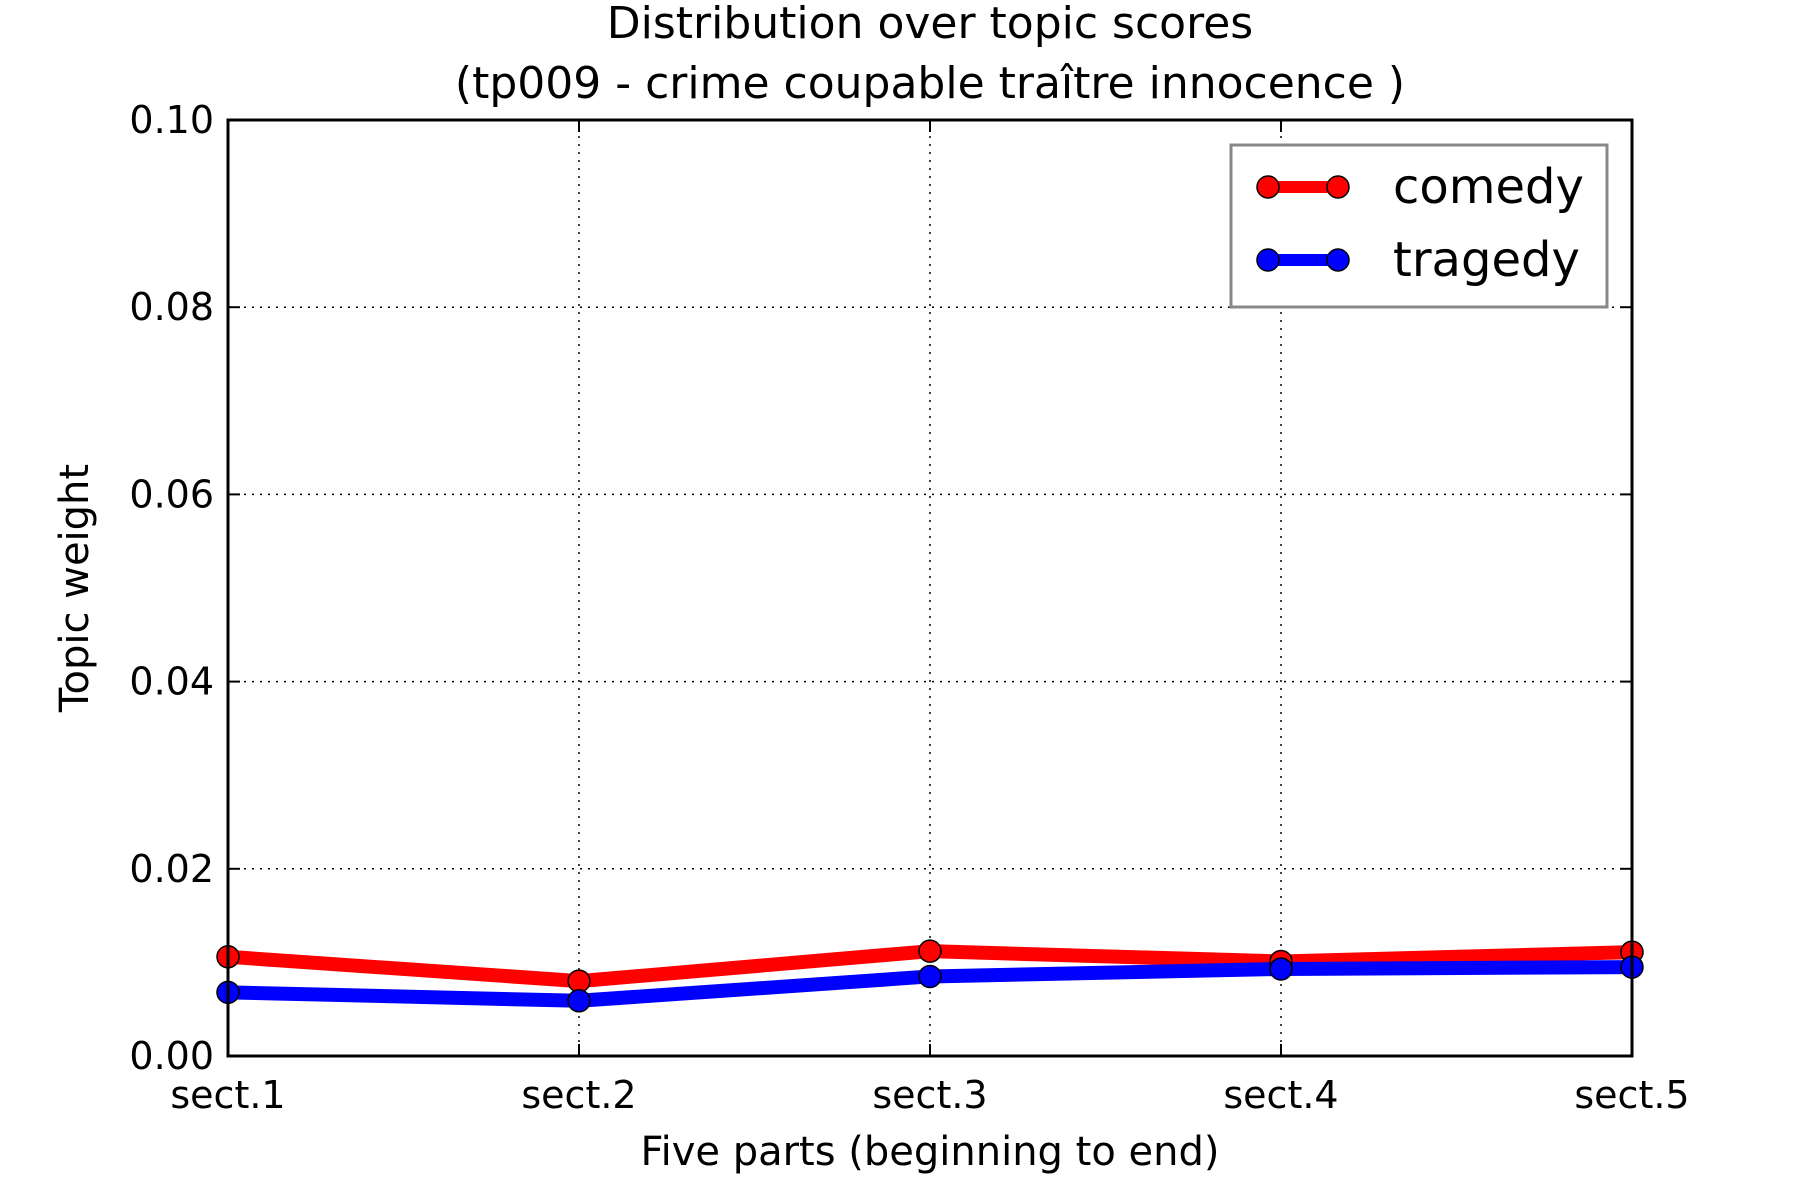 Image resolution: width=1800 pixels, height=1200 pixels. I want to click on legend-entry-comedy: comedy, so click(1420, 187).